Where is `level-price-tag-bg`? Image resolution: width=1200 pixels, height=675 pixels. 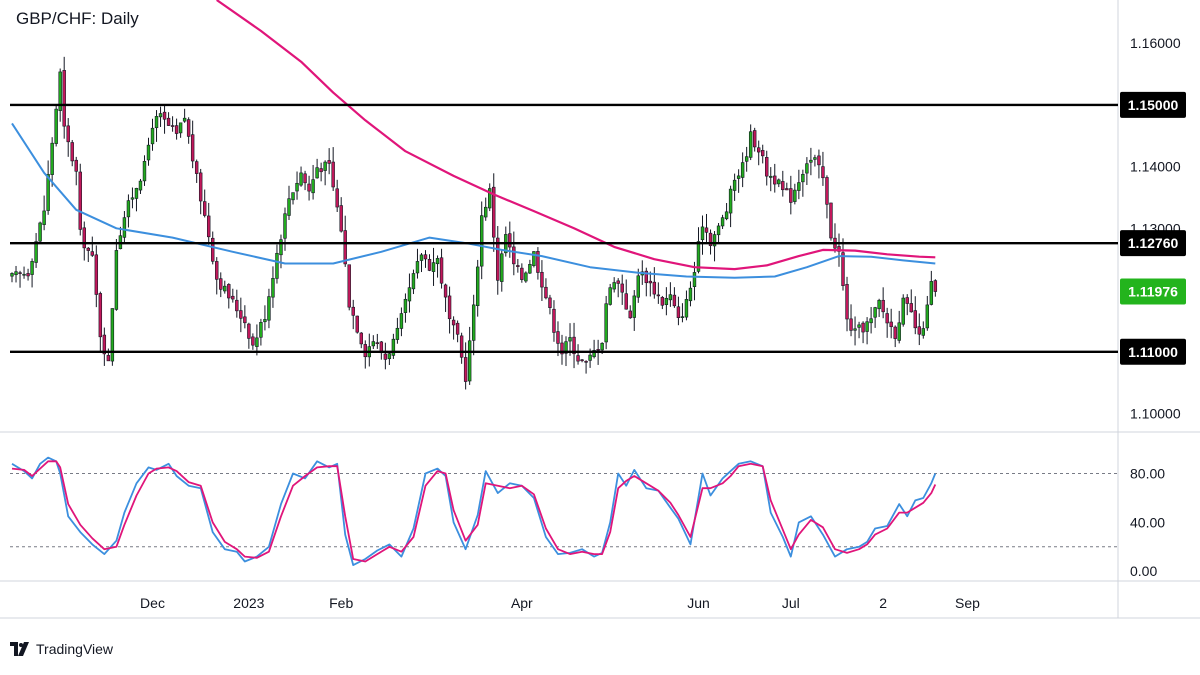 level-price-tag-bg is located at coordinates (1153, 351).